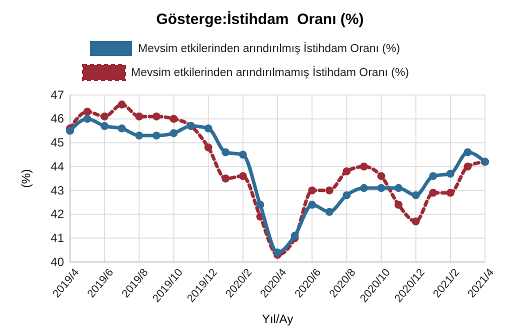  What do you see at coordinates (57, 166) in the screenshot?
I see `y-tick-label: 44` at bounding box center [57, 166].